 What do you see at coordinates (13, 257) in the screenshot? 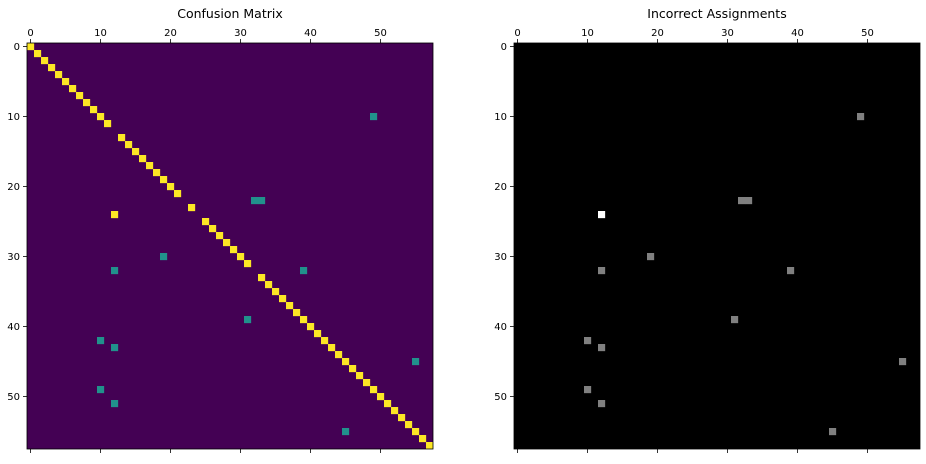
I see `confusion-matrix-ytick-label: 30` at bounding box center [13, 257].